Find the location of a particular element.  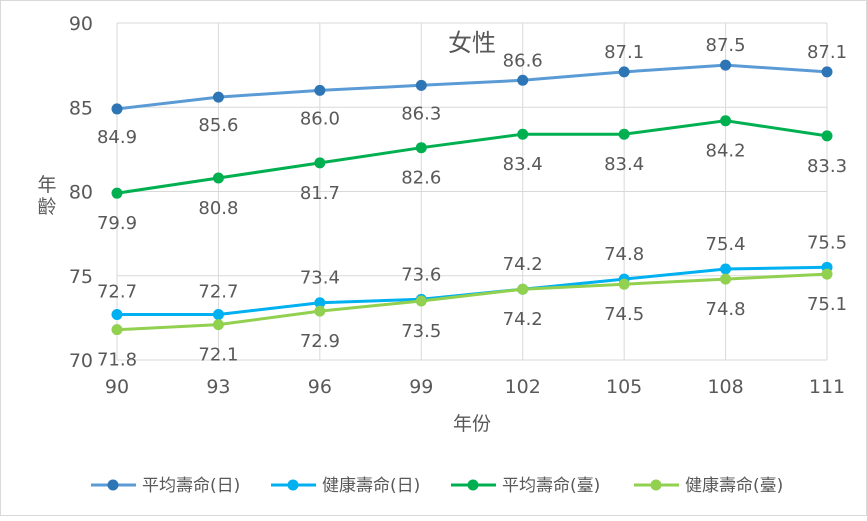

data-label: 71.8 is located at coordinates (117, 360).